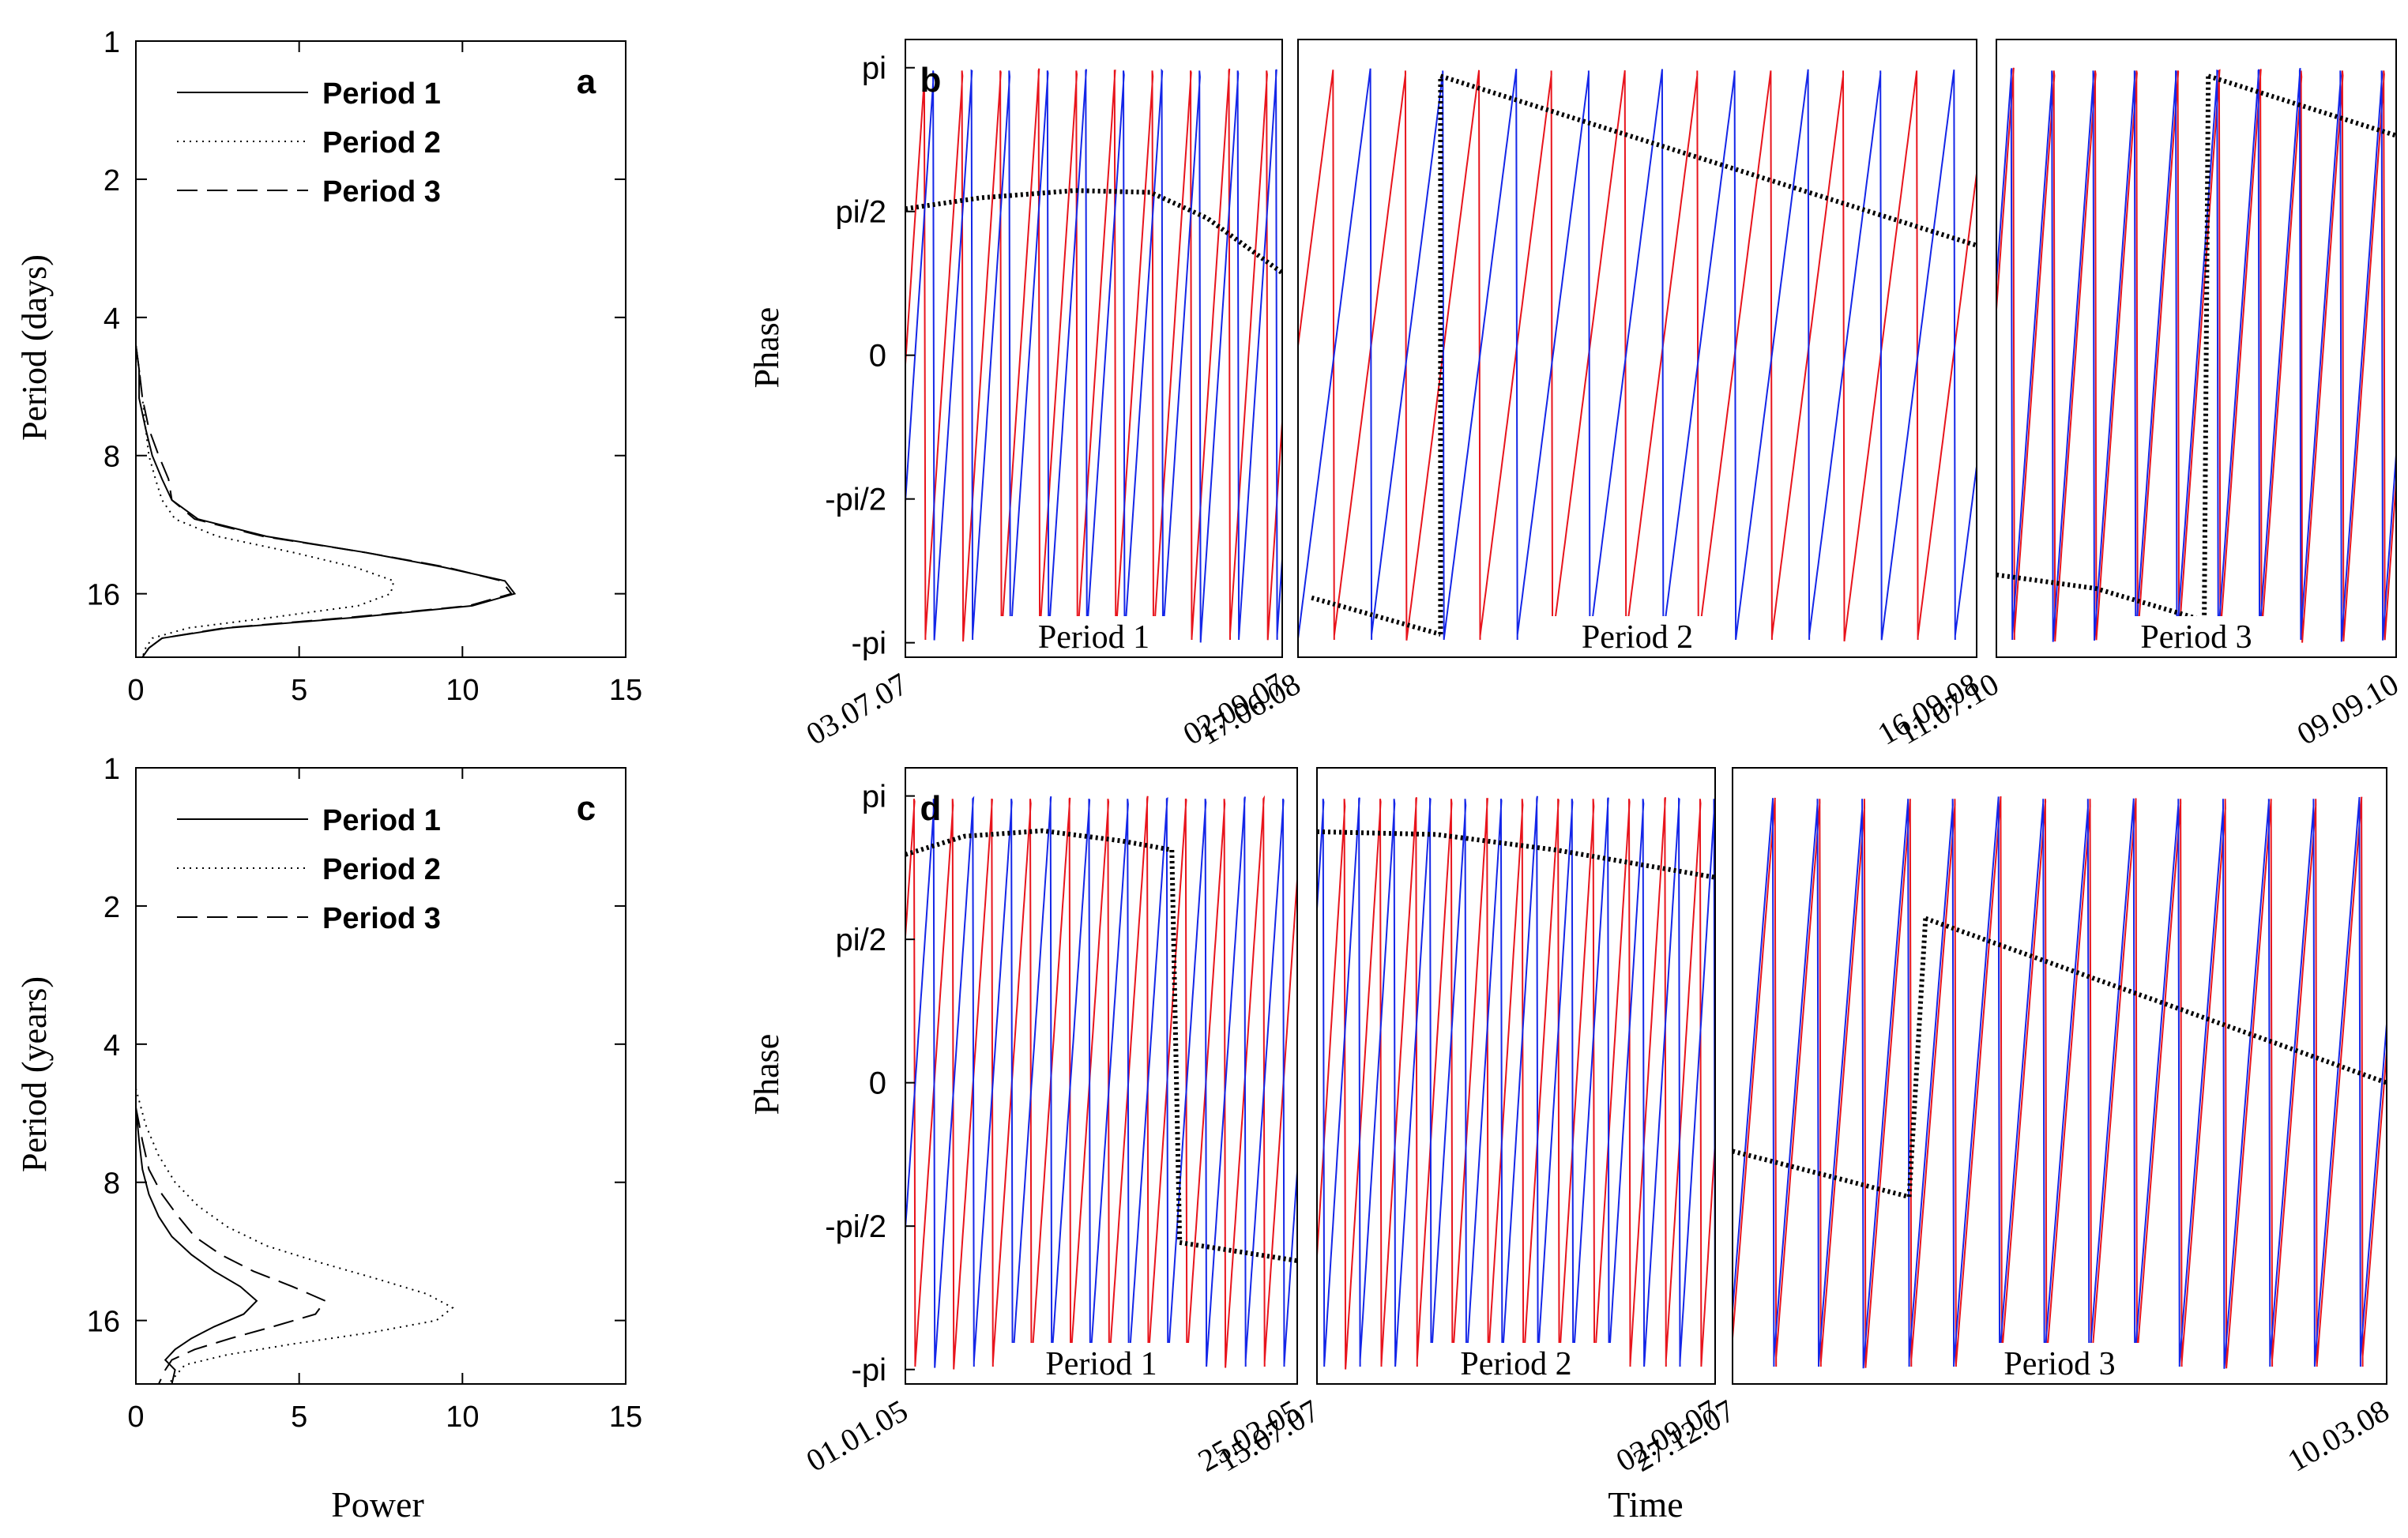  Describe the element at coordinates (380, 1076) in the screenshot. I see `axes-frame` at that location.